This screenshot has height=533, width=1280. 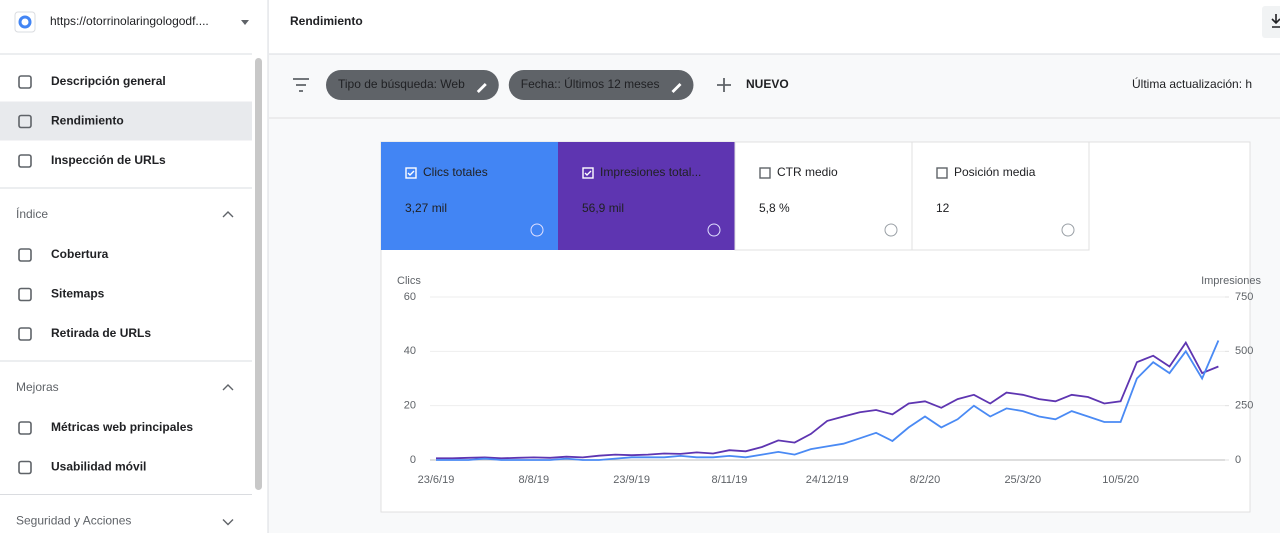 I want to click on y-tick-label: 20, so click(x=410, y=406).